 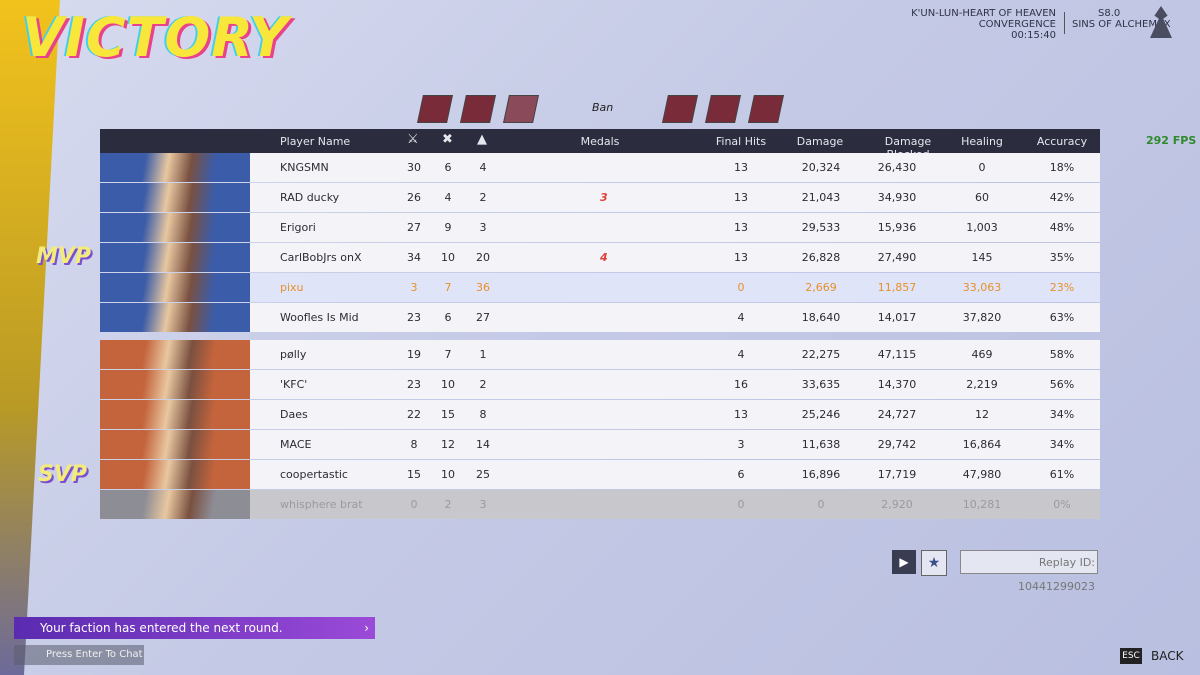 What do you see at coordinates (296, 444) in the screenshot?
I see `player-name: MACE` at bounding box center [296, 444].